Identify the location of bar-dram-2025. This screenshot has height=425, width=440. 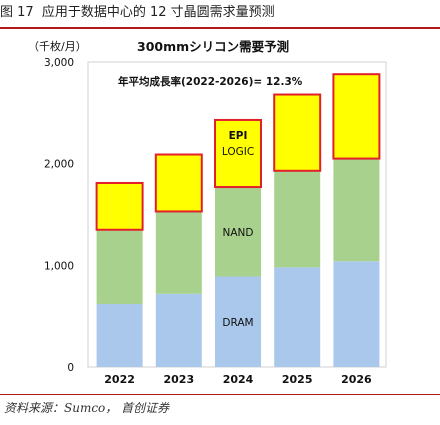
(297, 317).